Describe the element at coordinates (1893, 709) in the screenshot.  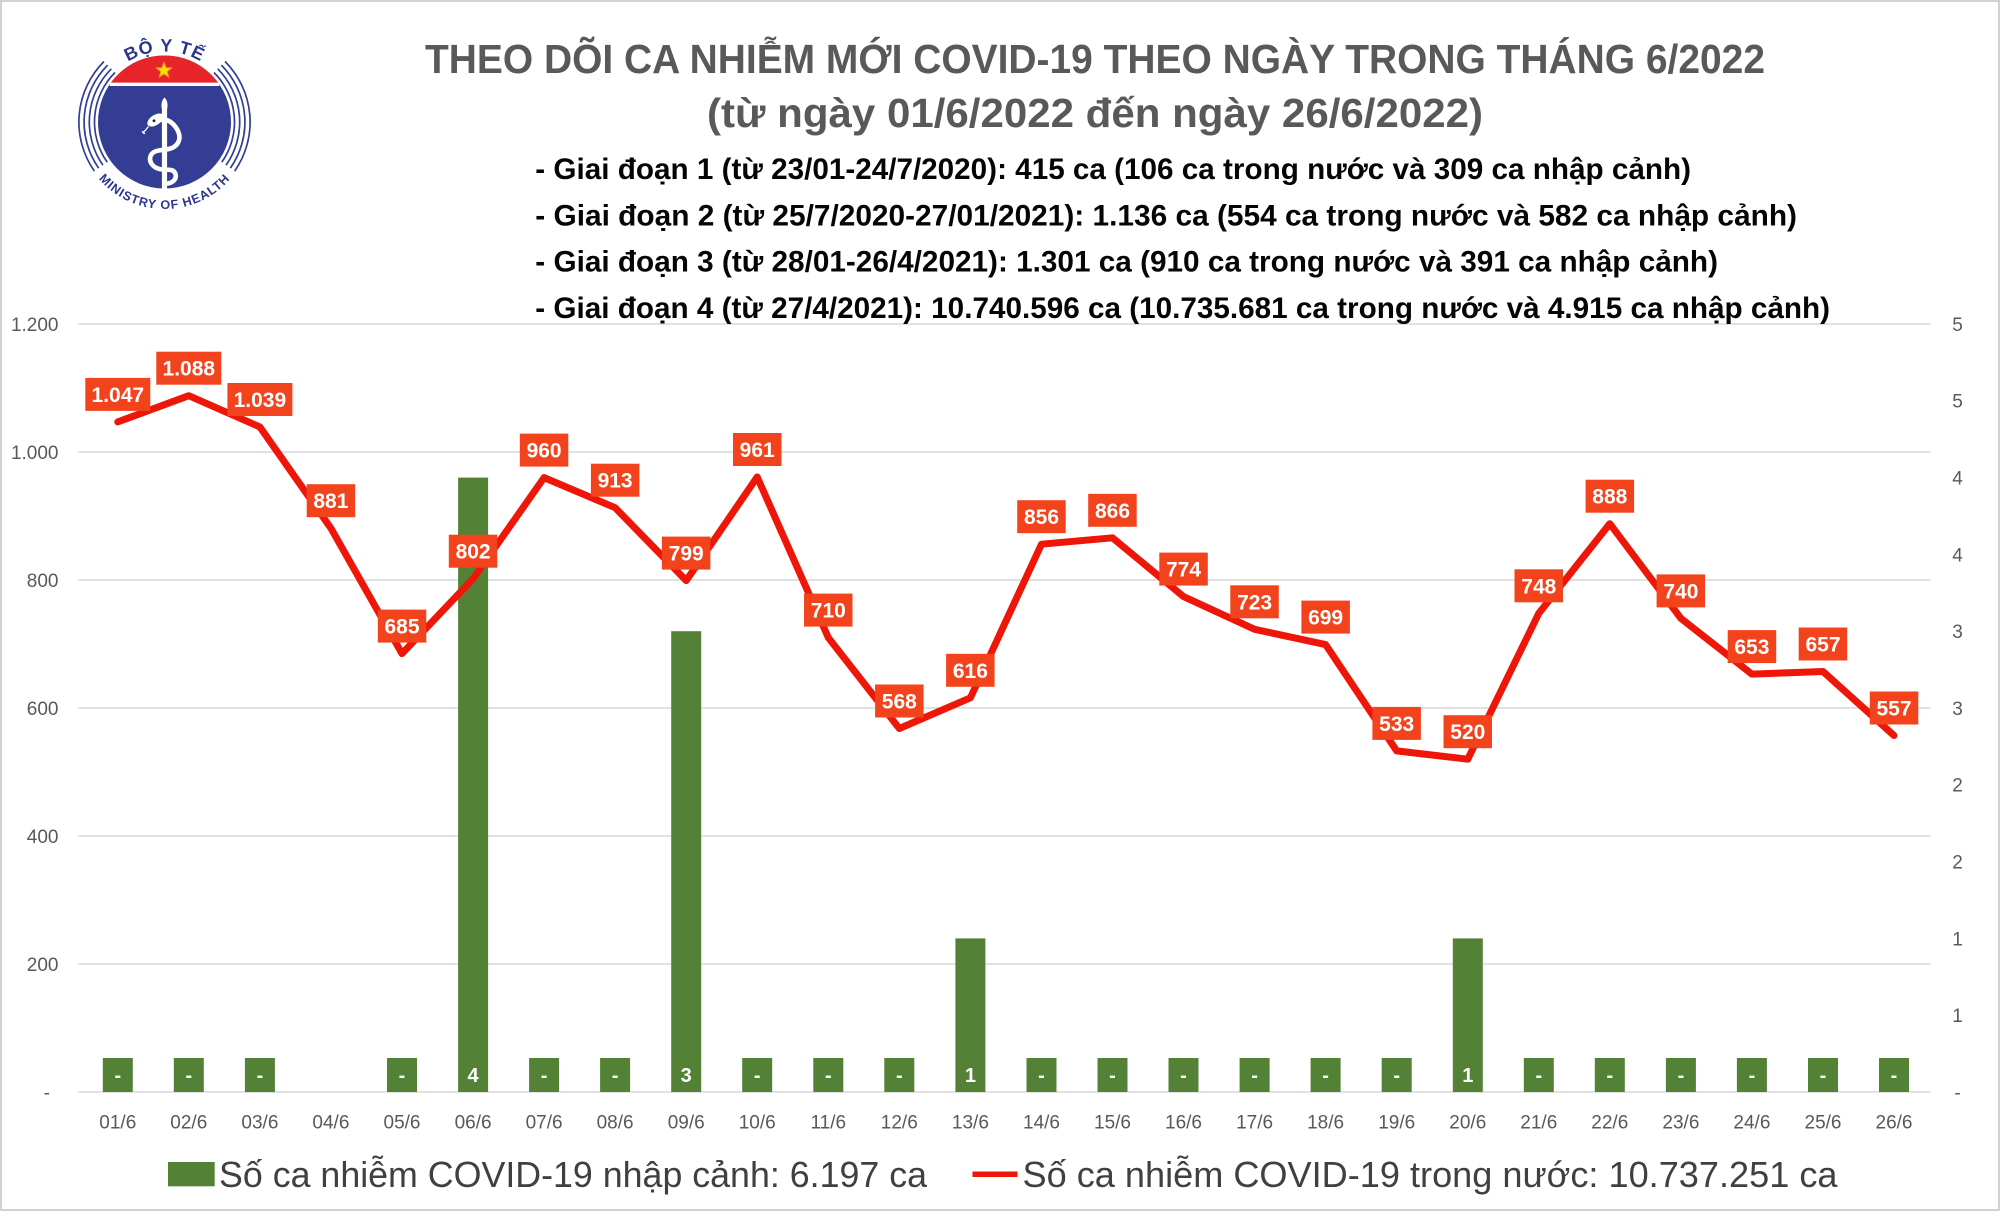
I see `svg-text: 557` at that location.